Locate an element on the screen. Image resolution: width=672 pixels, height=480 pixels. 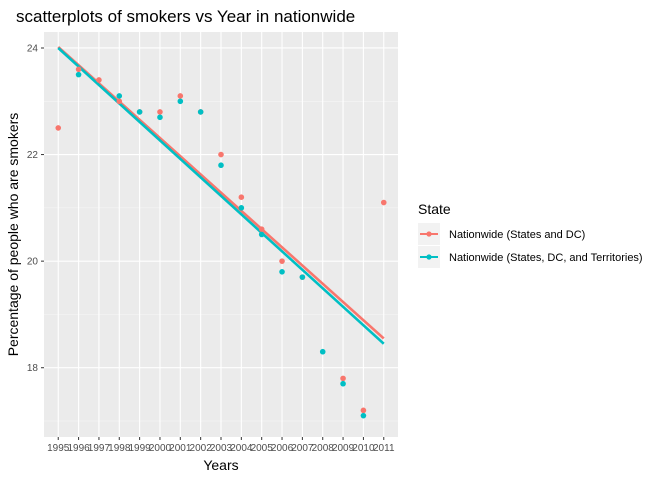
legend-item-states-dc-territories: Nationwide (States, DC, and Territories) is located at coordinates (530, 257).